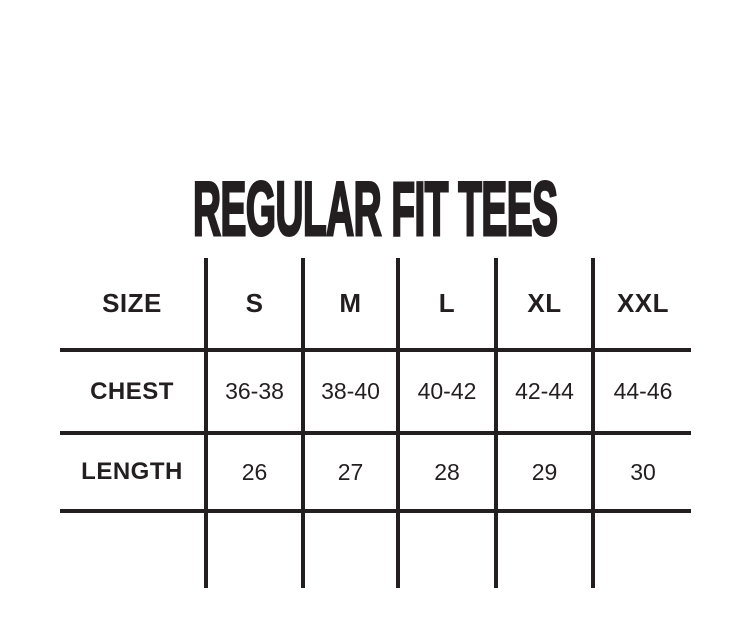 The width and height of the screenshot is (750, 631). I want to click on column-header-xxl: XXL, so click(643, 305).